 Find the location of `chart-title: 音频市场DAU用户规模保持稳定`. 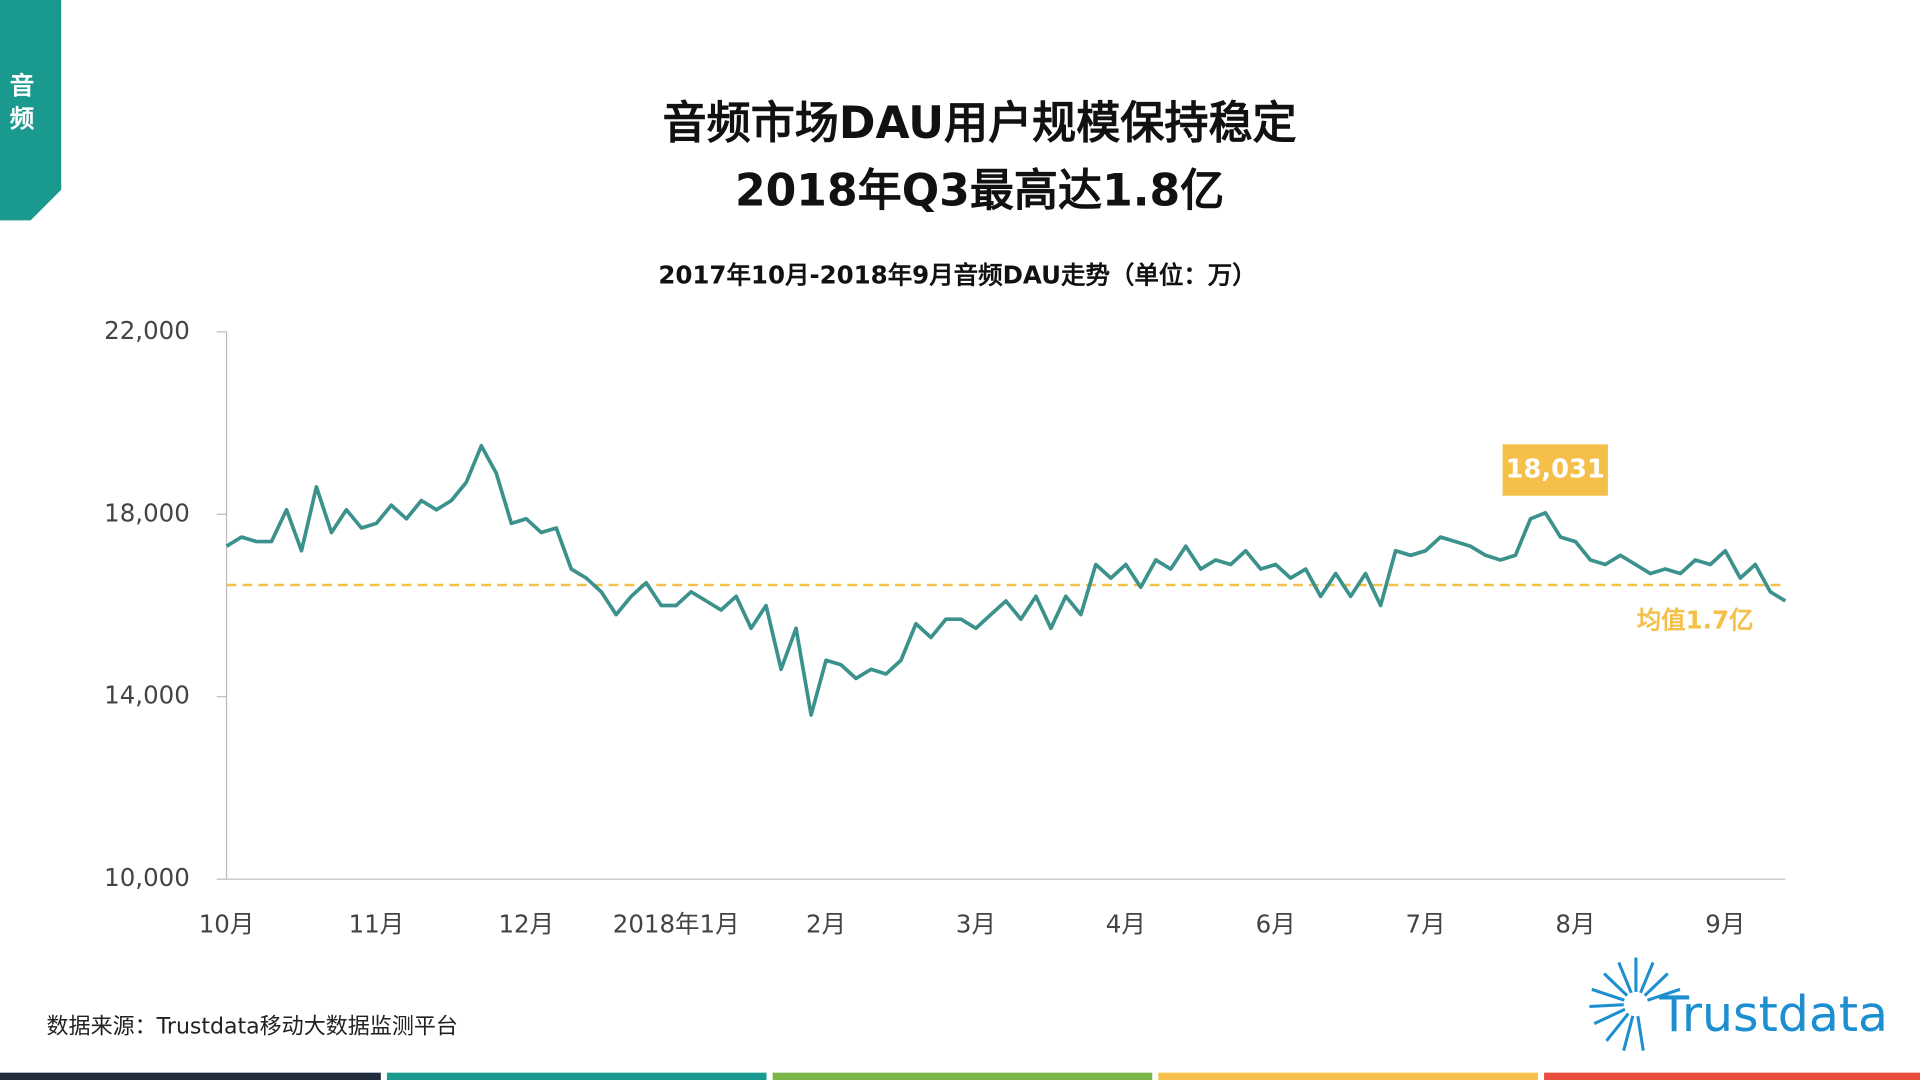

chart-title: 音频市场DAU用户规模保持稳定 is located at coordinates (980, 123).